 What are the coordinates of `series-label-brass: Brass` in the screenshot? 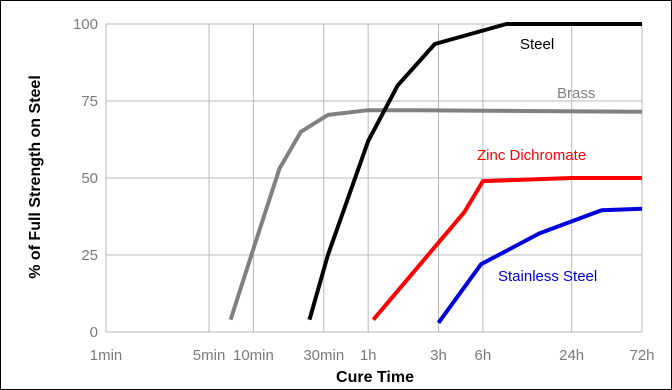 It's located at (576, 93).